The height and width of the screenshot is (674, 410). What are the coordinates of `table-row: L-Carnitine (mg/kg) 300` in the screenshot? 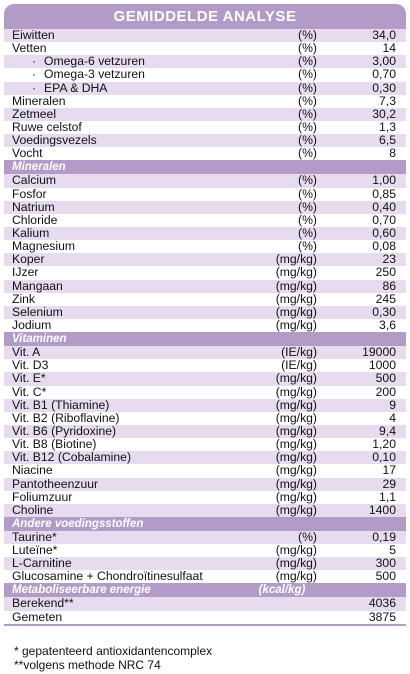 It's located at (205, 563).